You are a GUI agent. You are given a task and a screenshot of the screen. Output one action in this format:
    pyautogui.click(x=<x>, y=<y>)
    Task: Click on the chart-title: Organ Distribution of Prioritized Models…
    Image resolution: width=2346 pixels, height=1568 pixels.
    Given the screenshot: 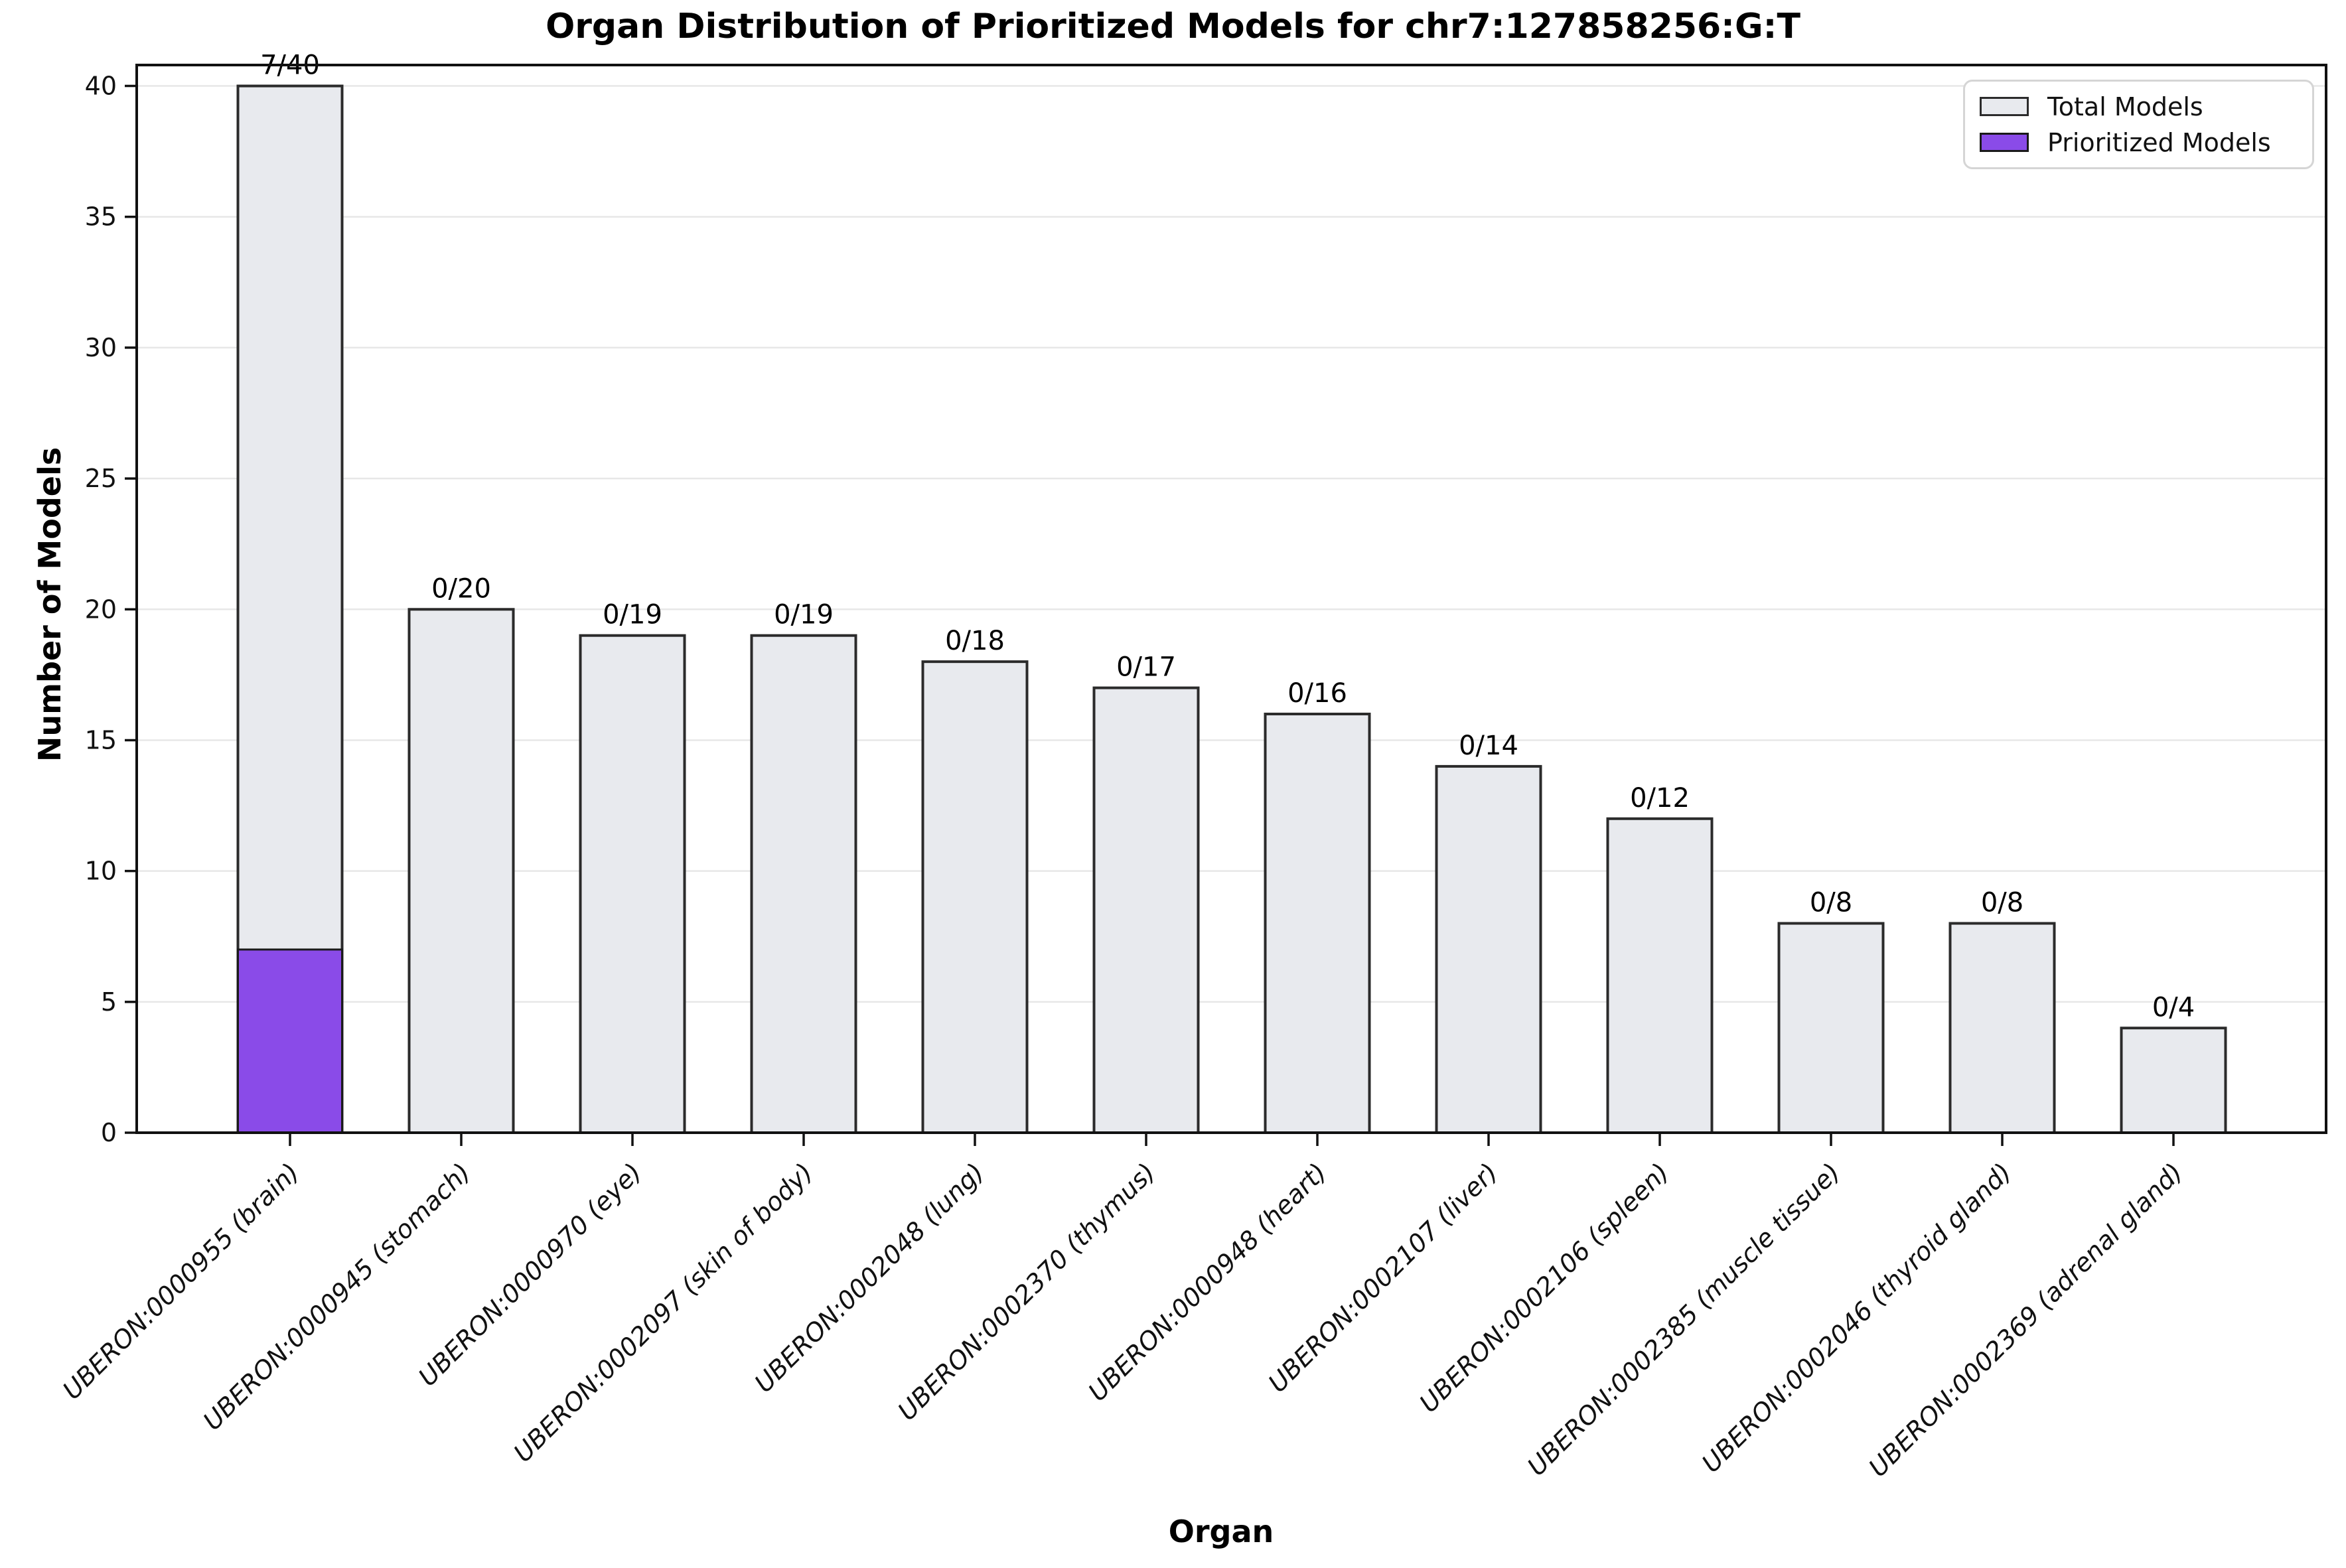 What is the action you would take?
    pyautogui.click(x=1173, y=26)
    